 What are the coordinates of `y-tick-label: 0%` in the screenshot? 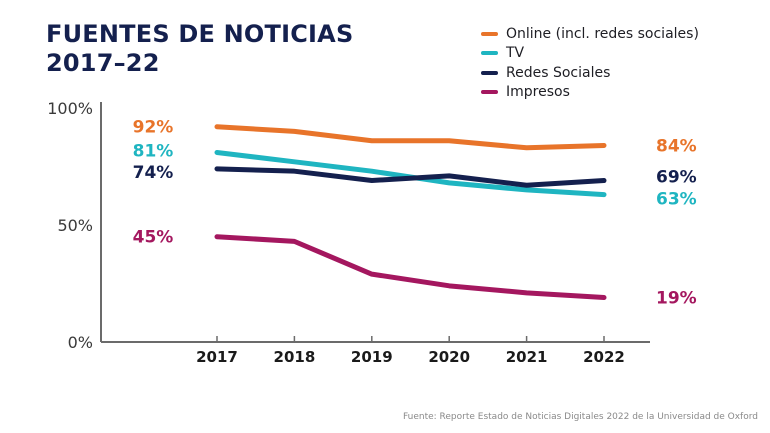 It's located at (80, 342).